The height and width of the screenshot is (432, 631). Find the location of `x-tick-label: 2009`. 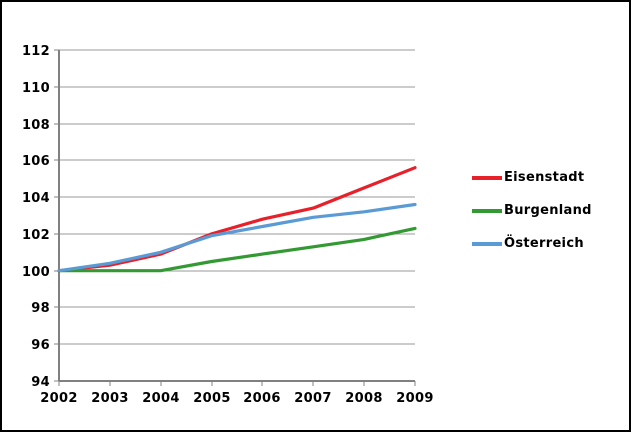

x-tick-label: 2009 is located at coordinates (414, 398).